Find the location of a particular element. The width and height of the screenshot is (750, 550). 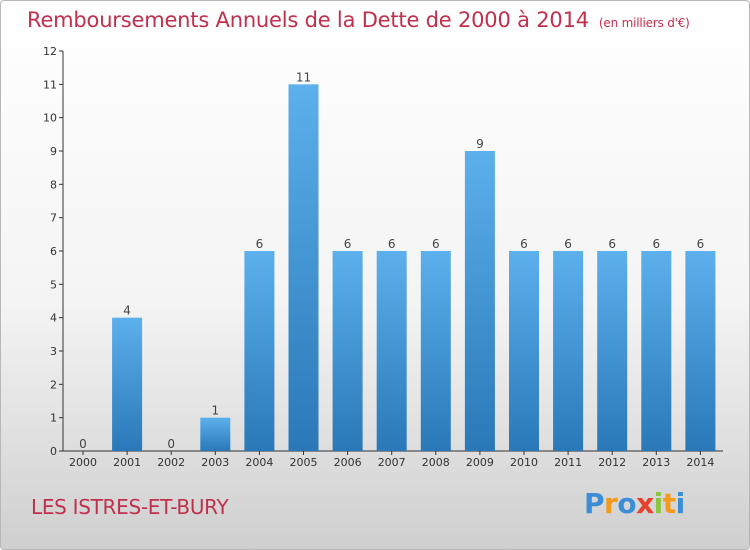

x-tick-label: 2006 is located at coordinates (348, 462).